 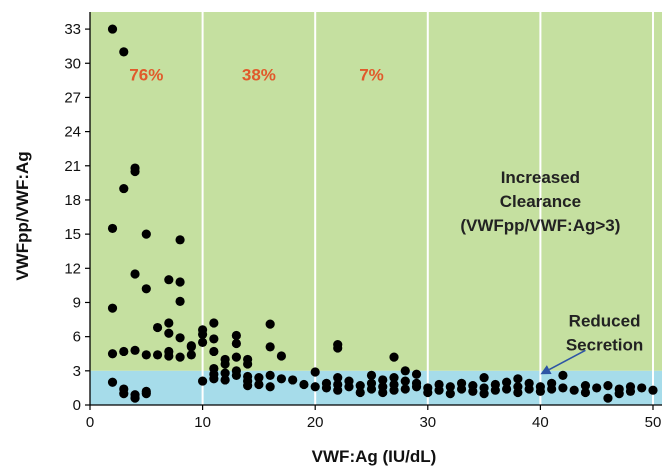 I want to click on annotation-0-line-0: Increased, so click(x=540, y=177).